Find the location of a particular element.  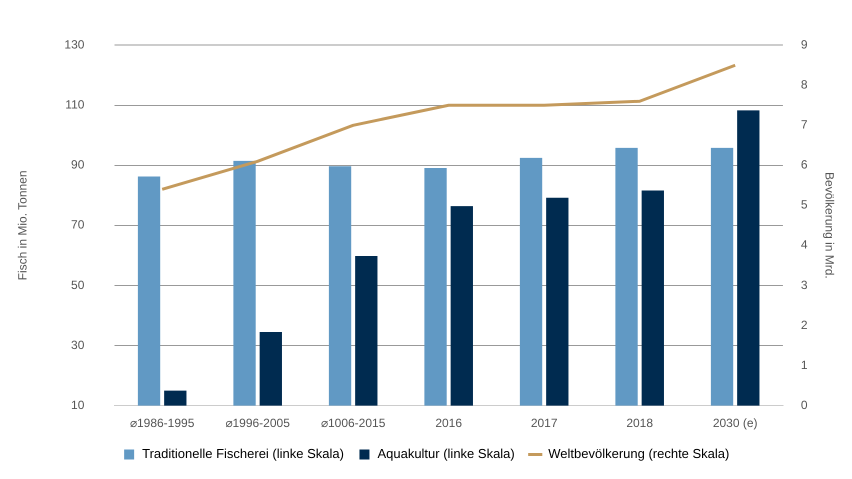

y-axis-title: Fisch in Mio. Tonnen is located at coordinates (23, 225).